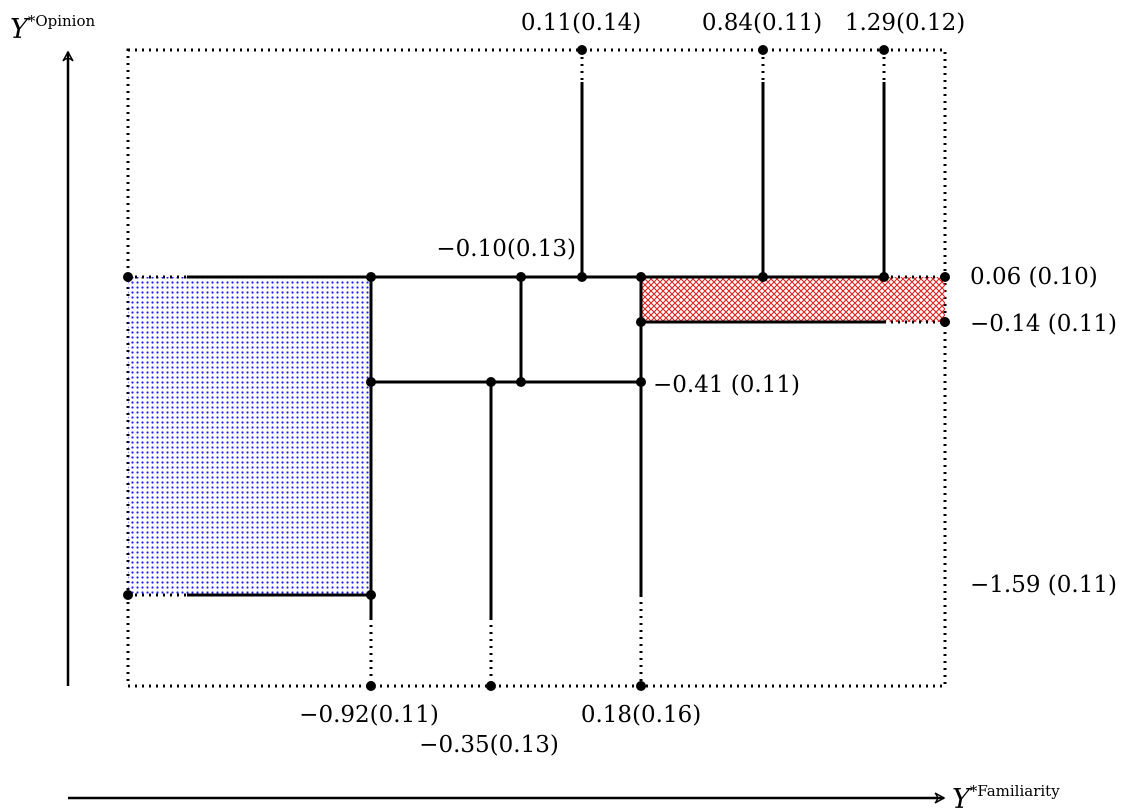 The height and width of the screenshot is (812, 1143). I want to click on y-axis-label: Y*Opinion, so click(53, 28).